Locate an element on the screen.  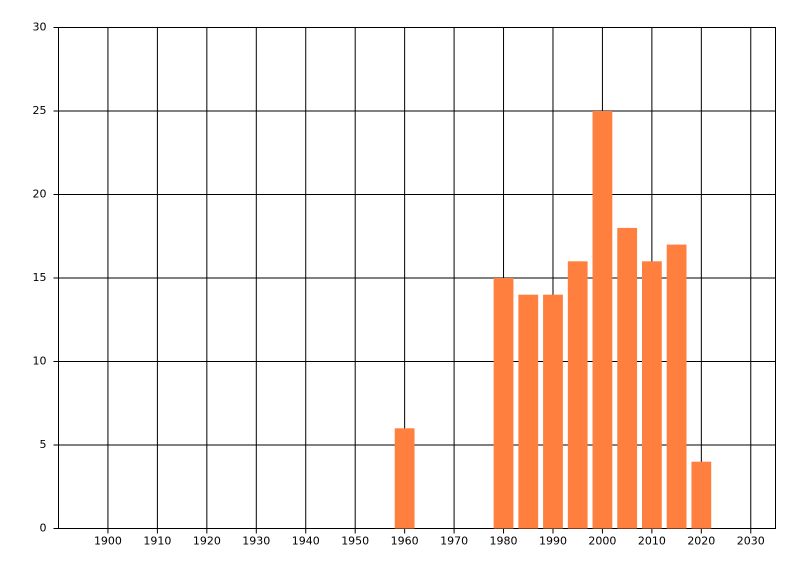
x-tick-label: 1950 is located at coordinates (355, 541).